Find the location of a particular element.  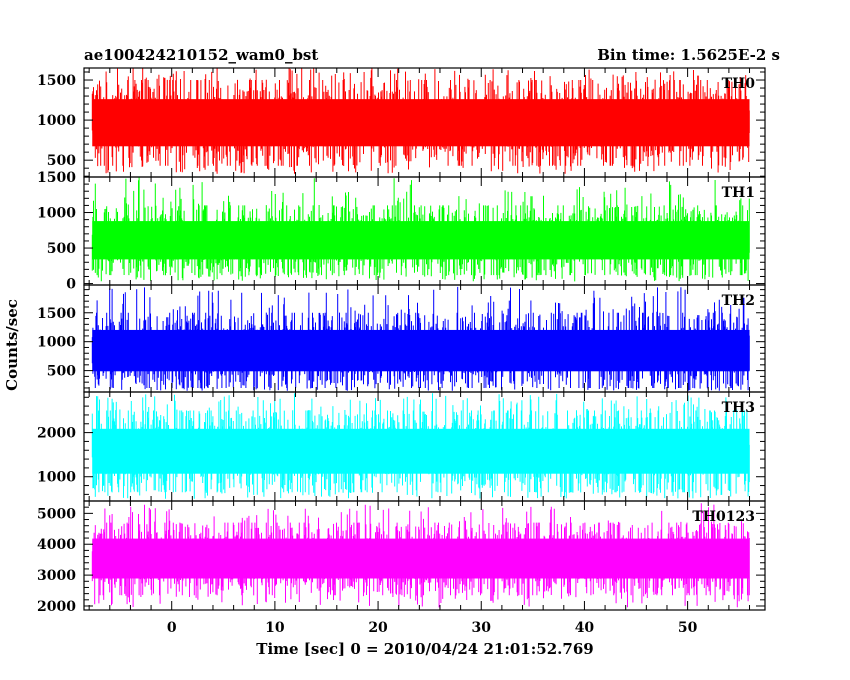

y-tick-label: 0 is located at coordinates (71, 285).